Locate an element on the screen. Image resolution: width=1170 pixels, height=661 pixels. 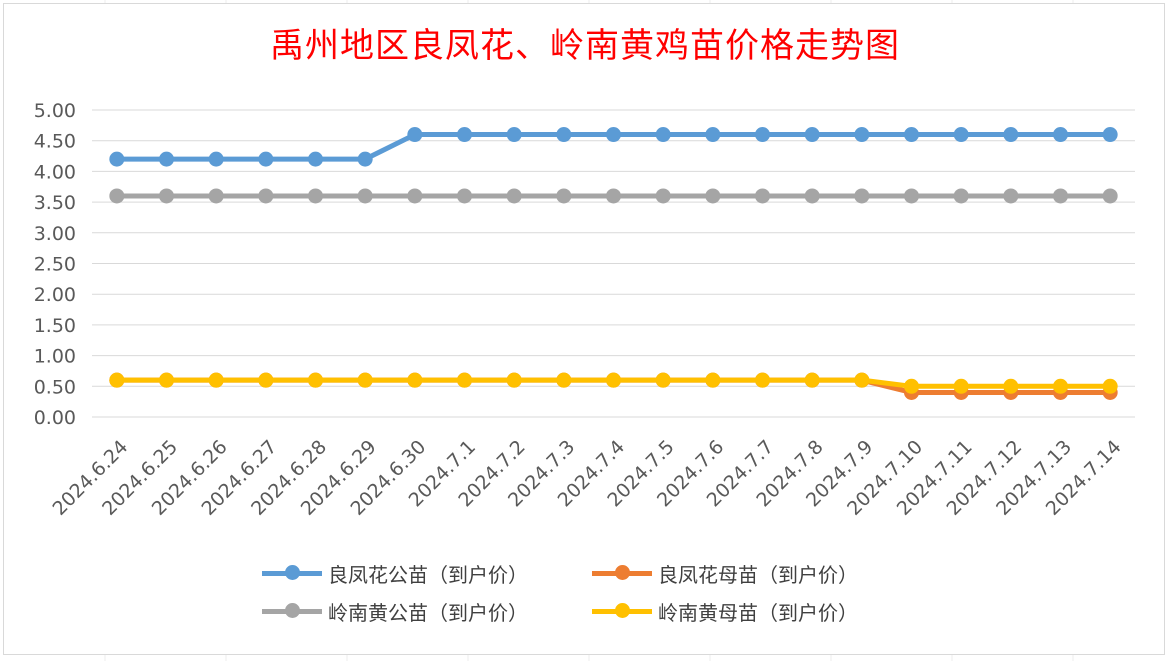
y-tick-label: 2.50 is located at coordinates (55, 265).